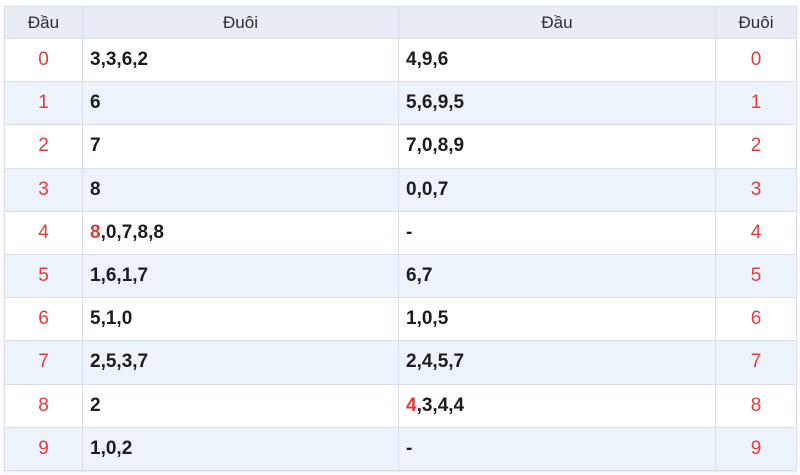 The height and width of the screenshot is (475, 800). I want to click on header-row: Đầu Đuôi Đầu Đuôi, so click(400, 22).